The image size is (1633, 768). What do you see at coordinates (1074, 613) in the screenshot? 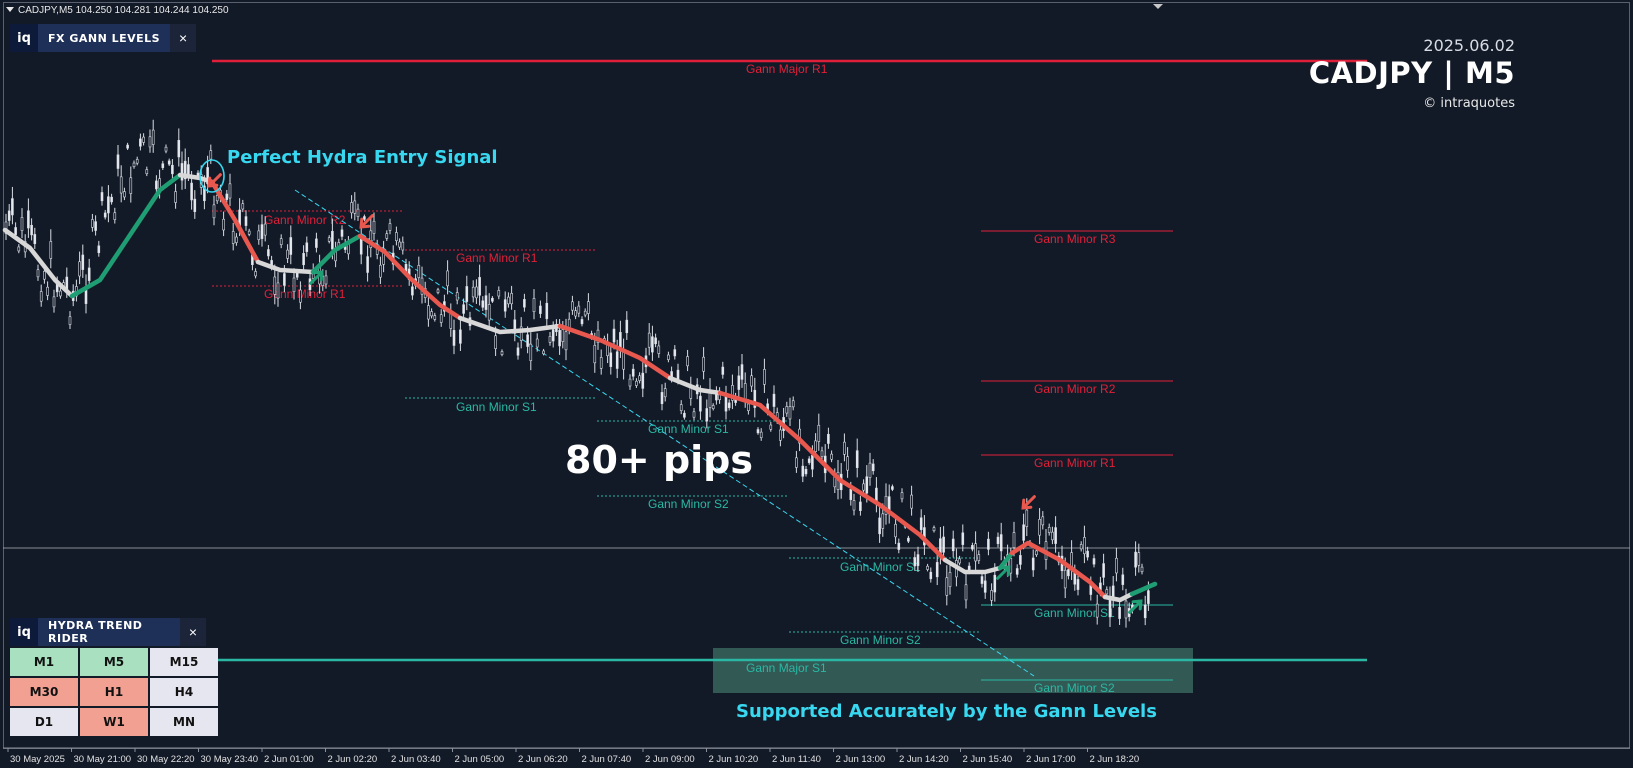
I see `gann-minor-s1-label-5: Gann Minor S1` at bounding box center [1074, 613].